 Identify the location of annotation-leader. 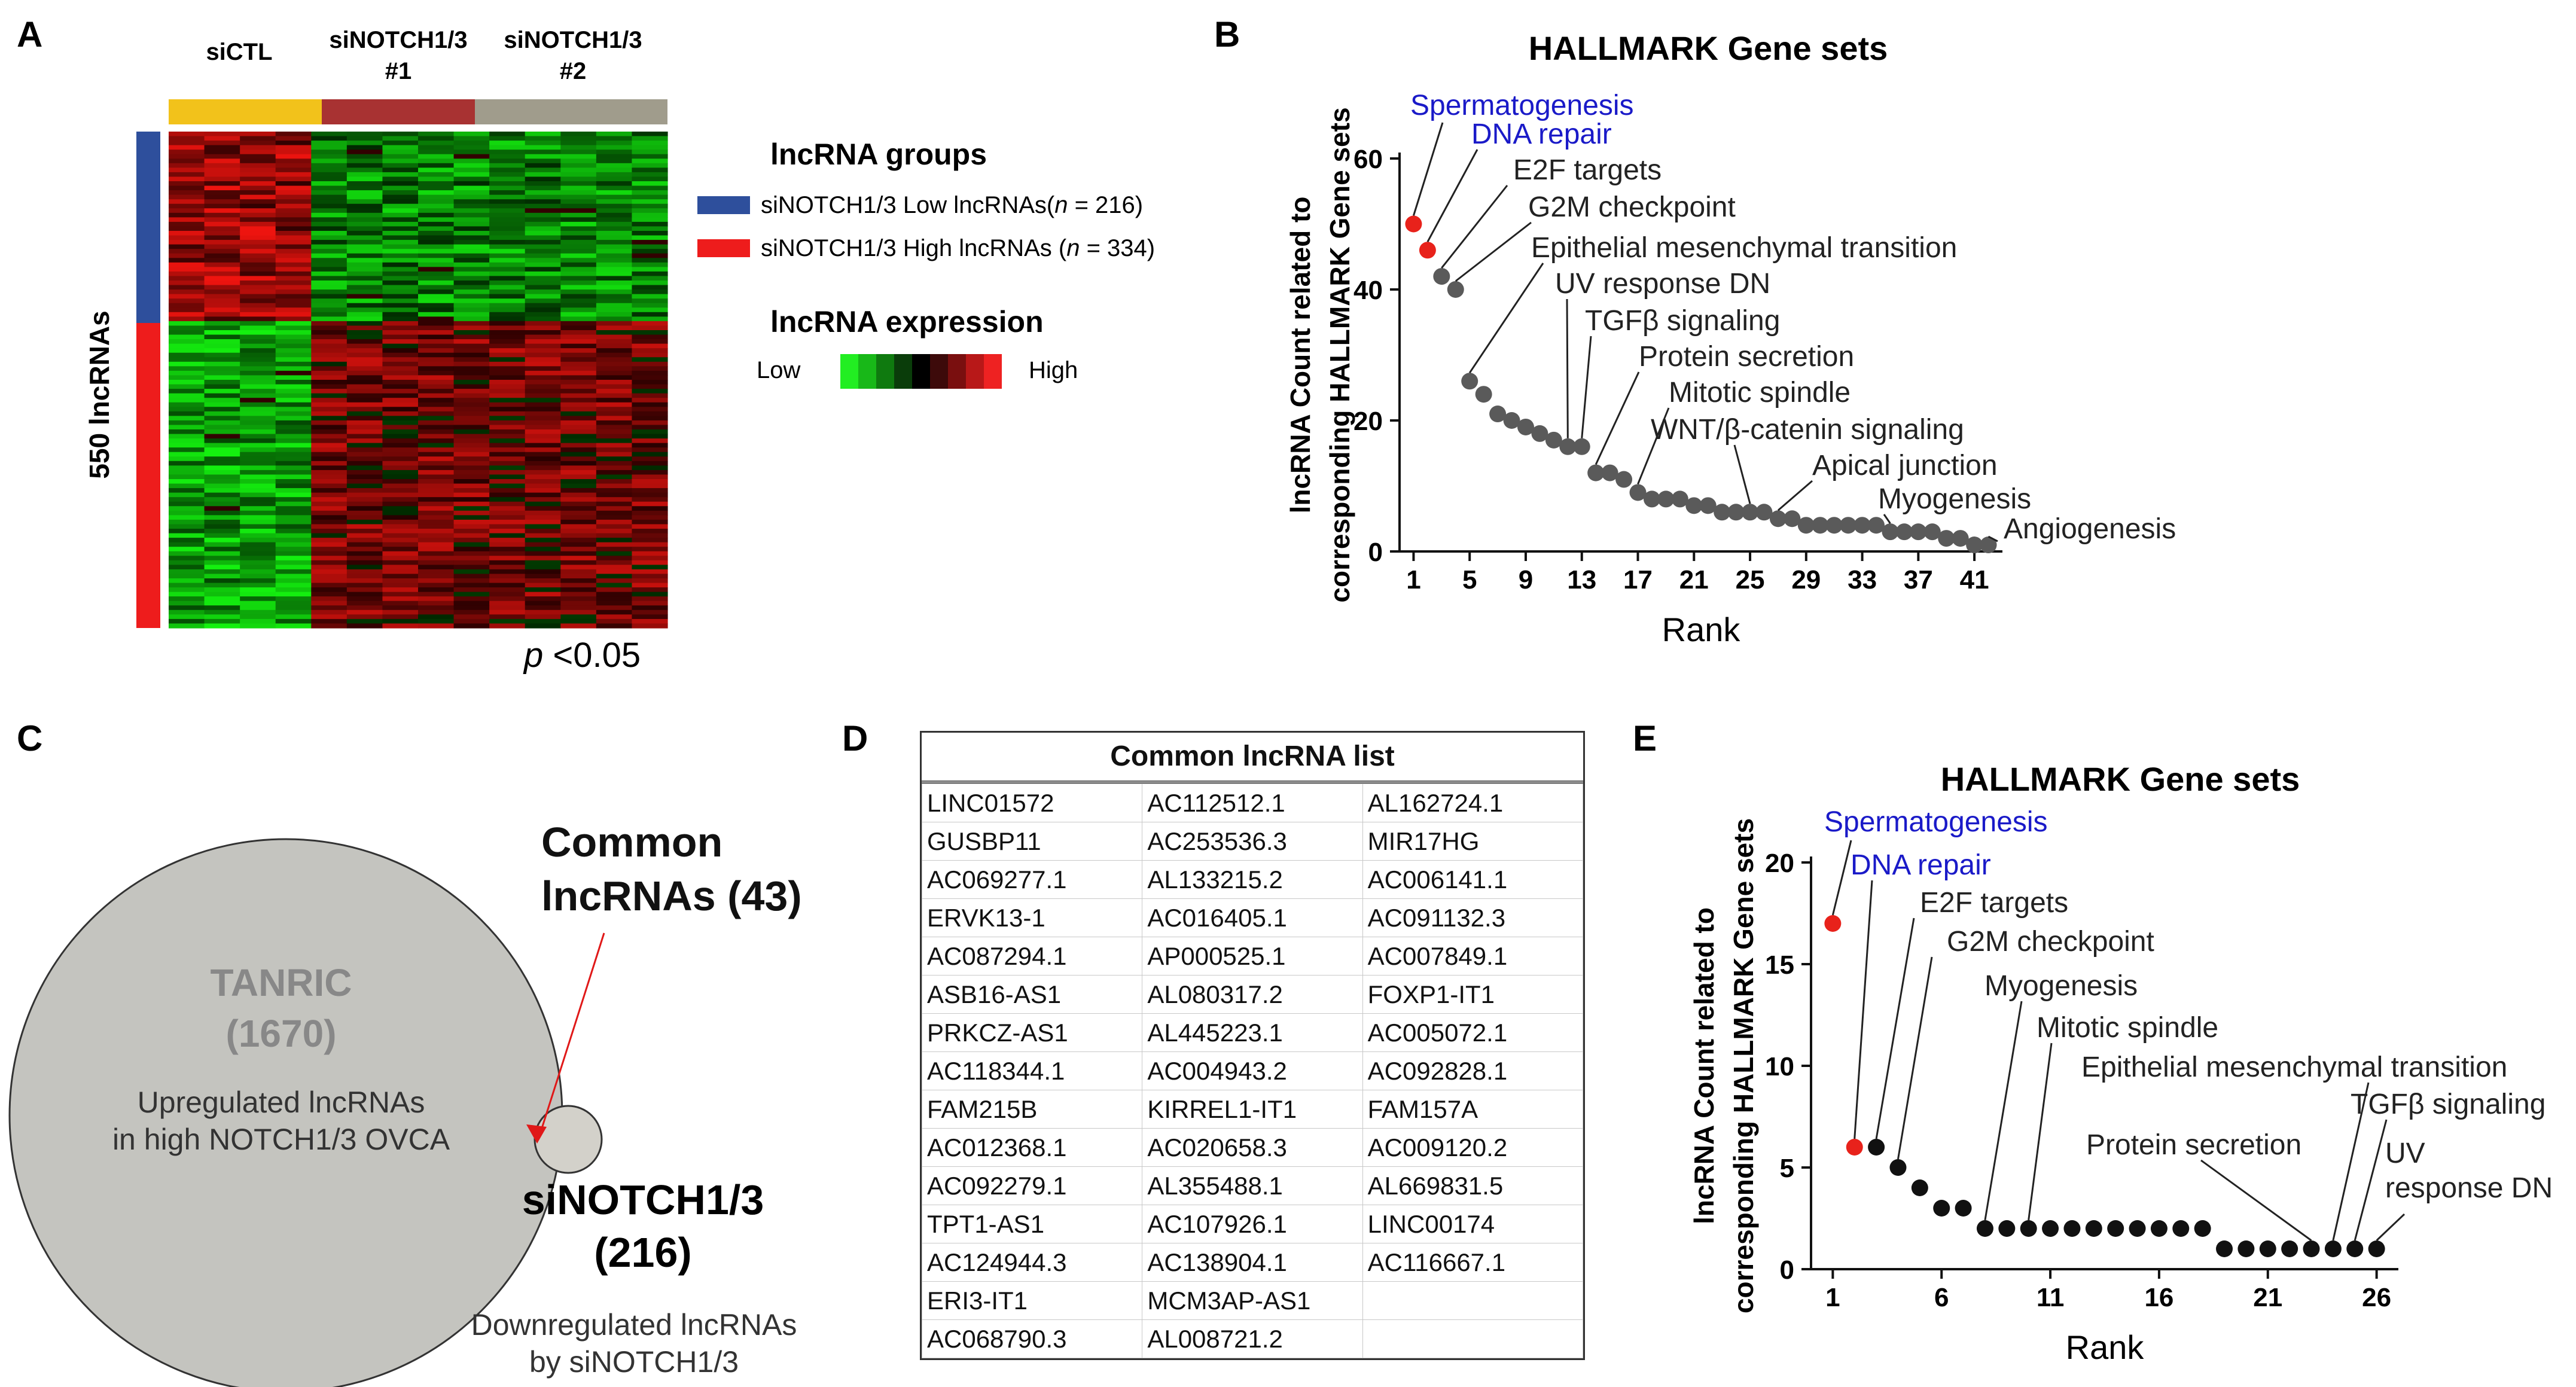
(1653, 446).